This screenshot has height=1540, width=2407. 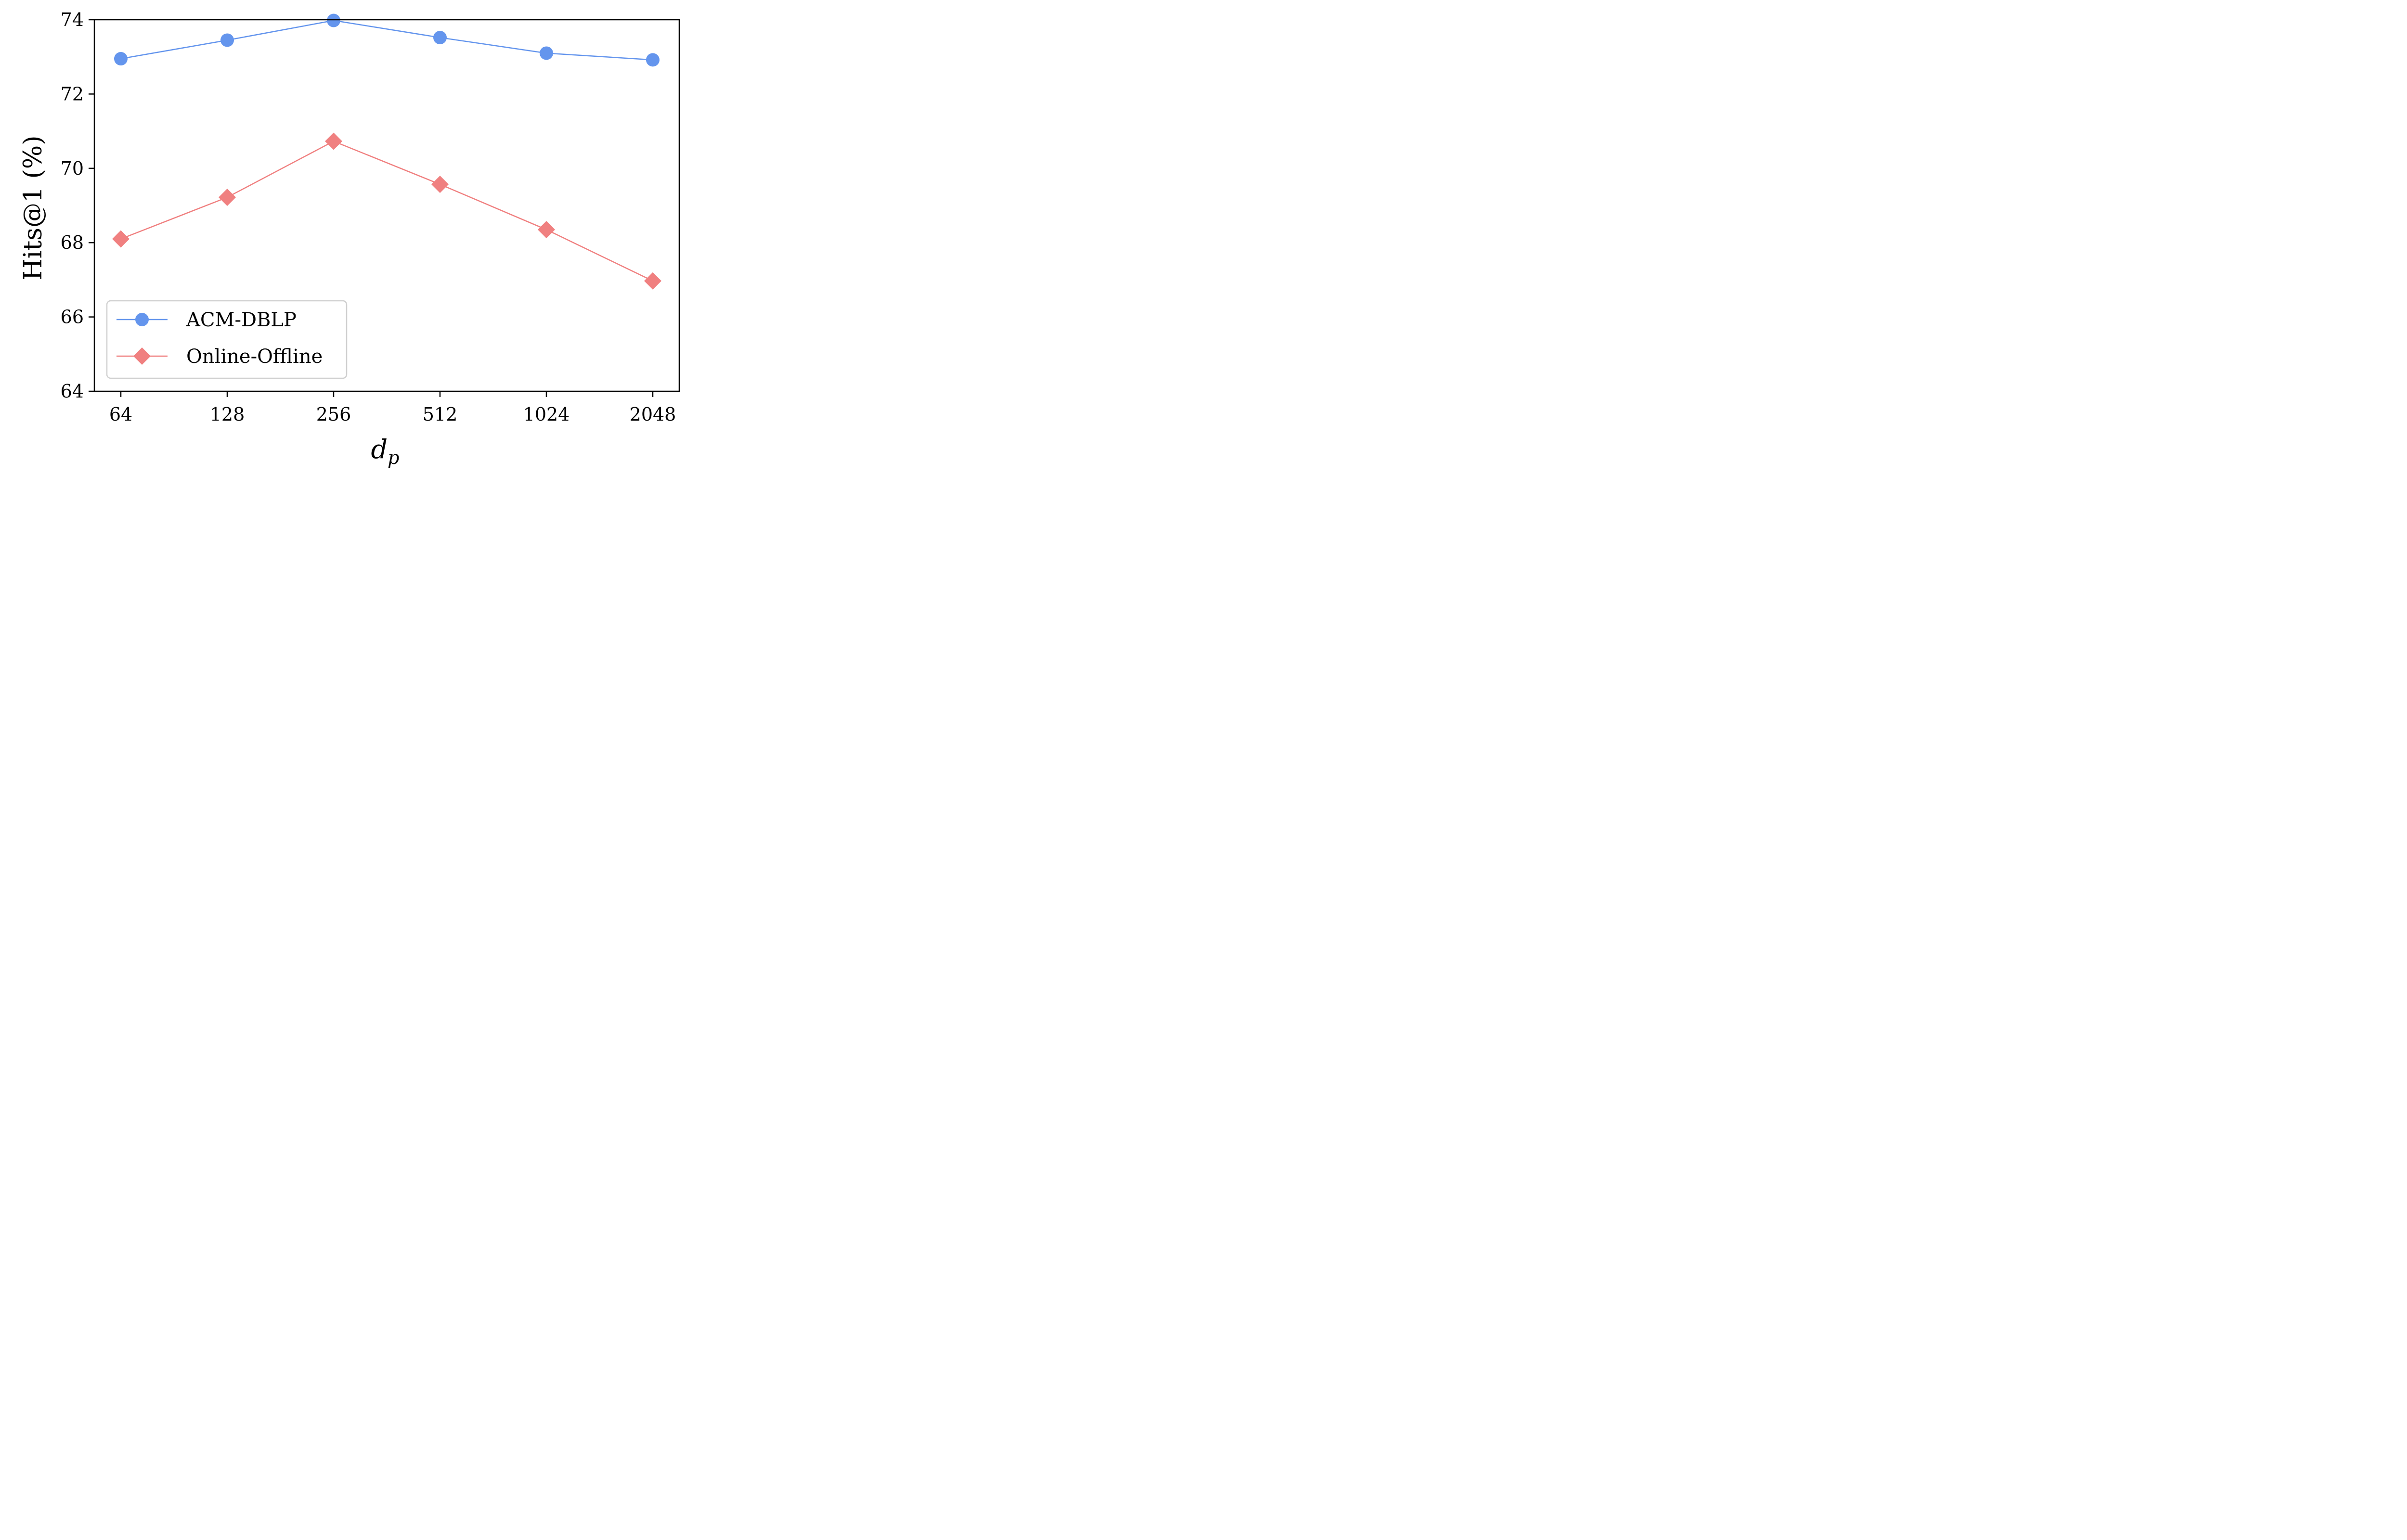 What do you see at coordinates (392, 408) in the screenshot?
I see `x-axis: 64 128 256 512 1024 2048` at bounding box center [392, 408].